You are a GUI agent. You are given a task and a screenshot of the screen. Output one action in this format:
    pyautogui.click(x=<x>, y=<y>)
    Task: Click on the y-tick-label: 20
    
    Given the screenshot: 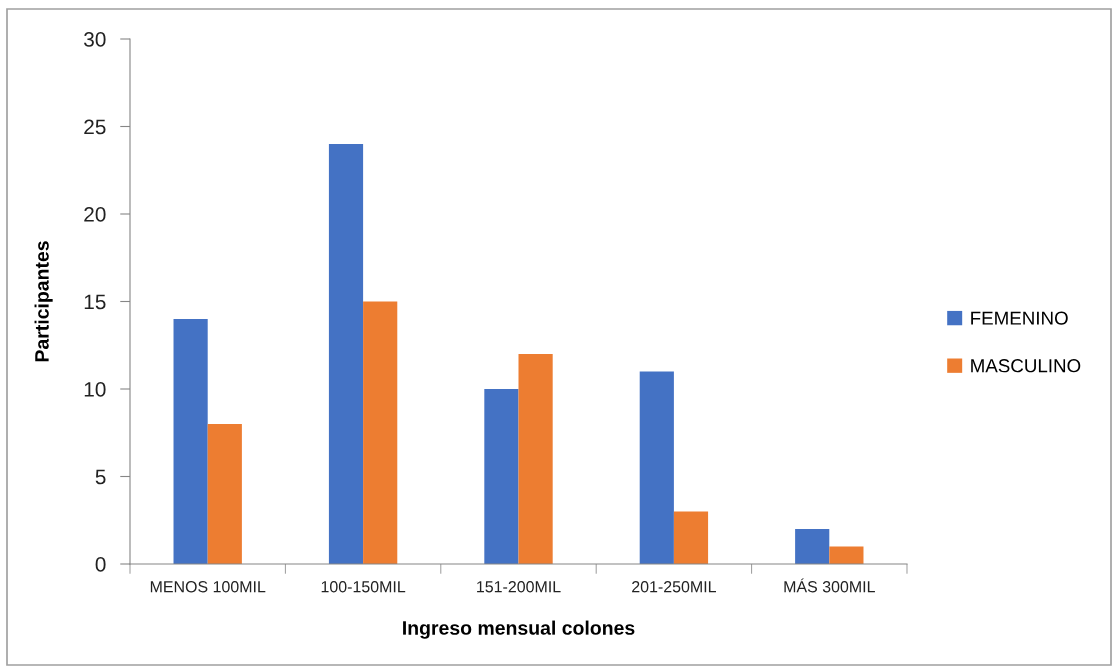 What is the action you would take?
    pyautogui.click(x=95, y=214)
    